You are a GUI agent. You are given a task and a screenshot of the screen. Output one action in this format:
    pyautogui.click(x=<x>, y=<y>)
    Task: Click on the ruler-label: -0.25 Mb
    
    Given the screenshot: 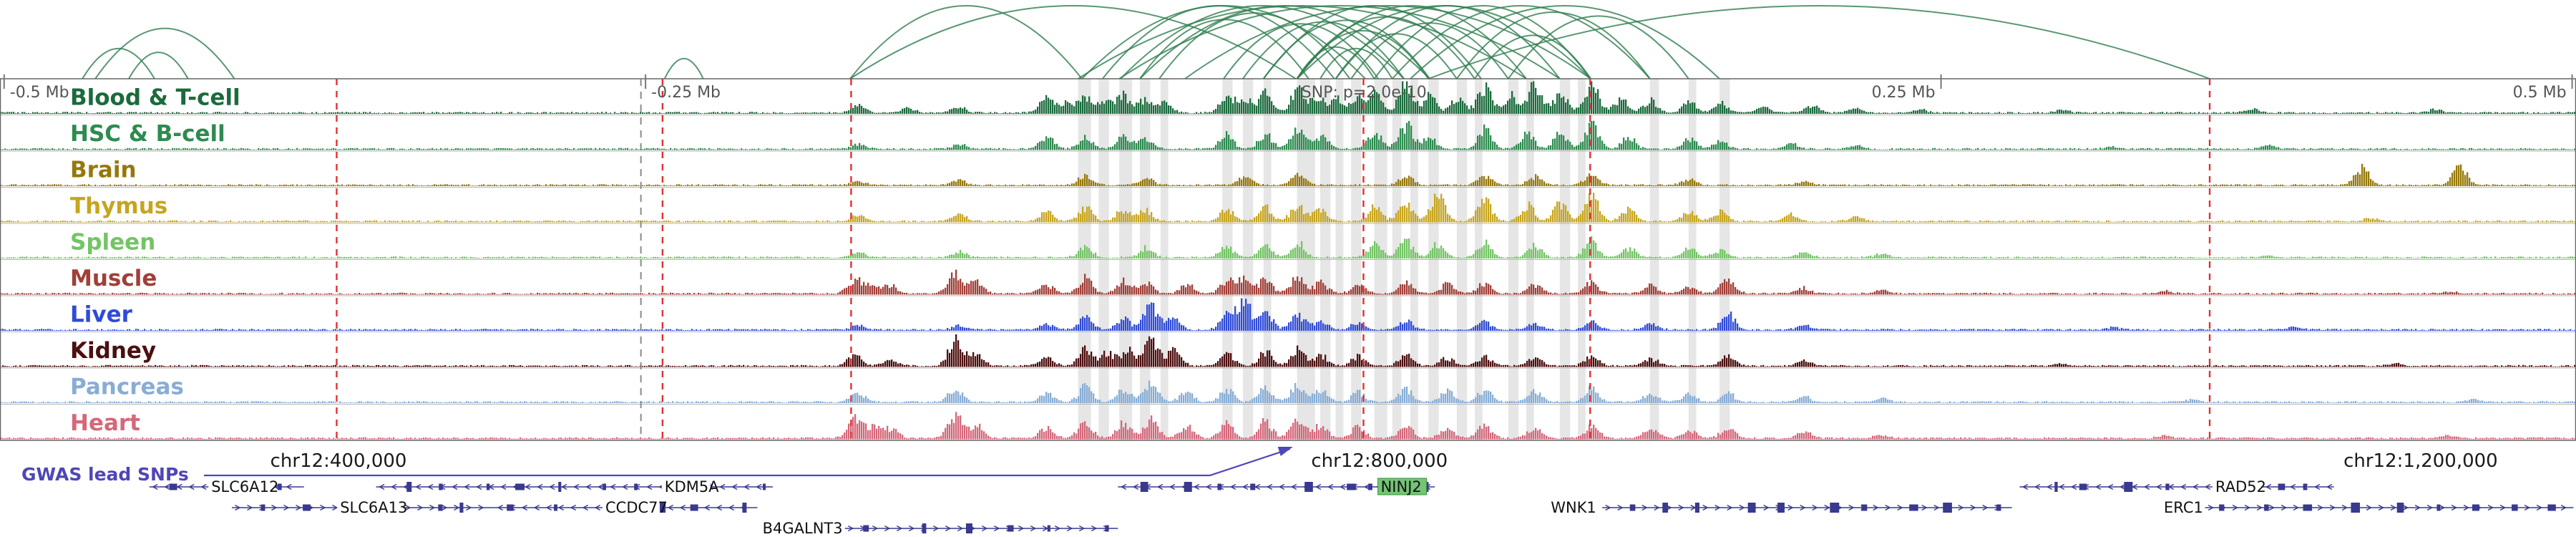 What is the action you would take?
    pyautogui.click(x=686, y=93)
    